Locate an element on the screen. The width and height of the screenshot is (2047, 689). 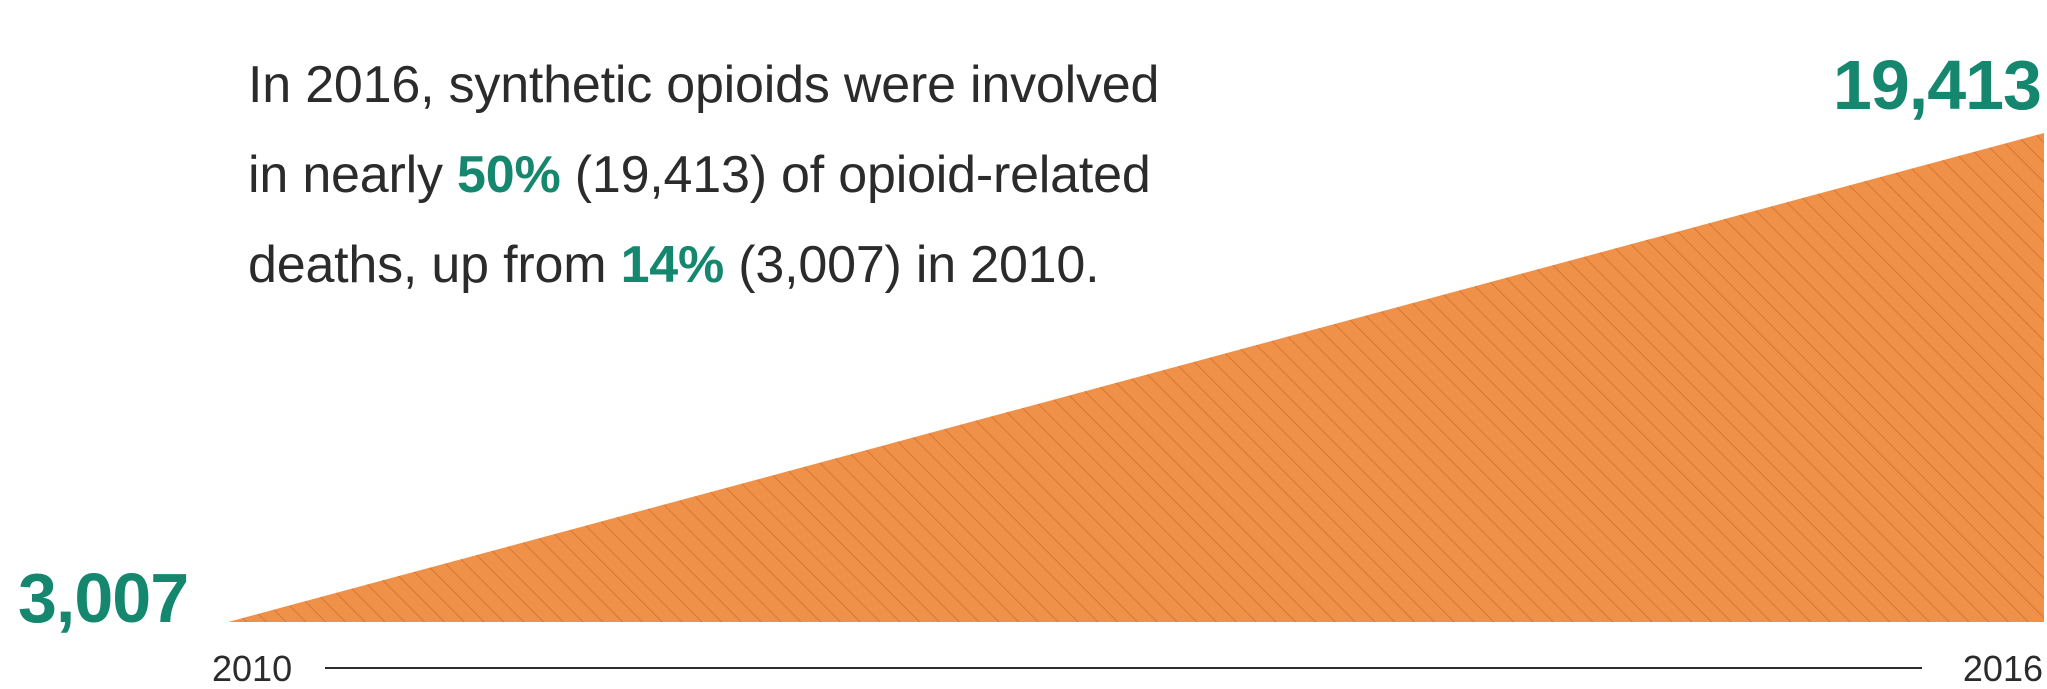
headline-line-2: in nearly 50% (19,413) of opioid-related is located at coordinates (773, 175).